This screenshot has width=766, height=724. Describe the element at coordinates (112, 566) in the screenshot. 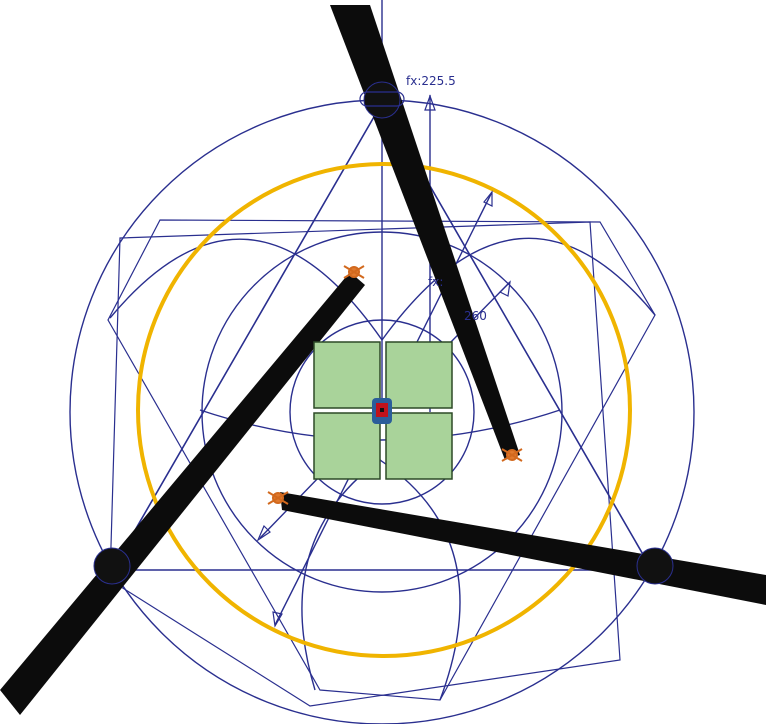

I see `joint-left` at that location.